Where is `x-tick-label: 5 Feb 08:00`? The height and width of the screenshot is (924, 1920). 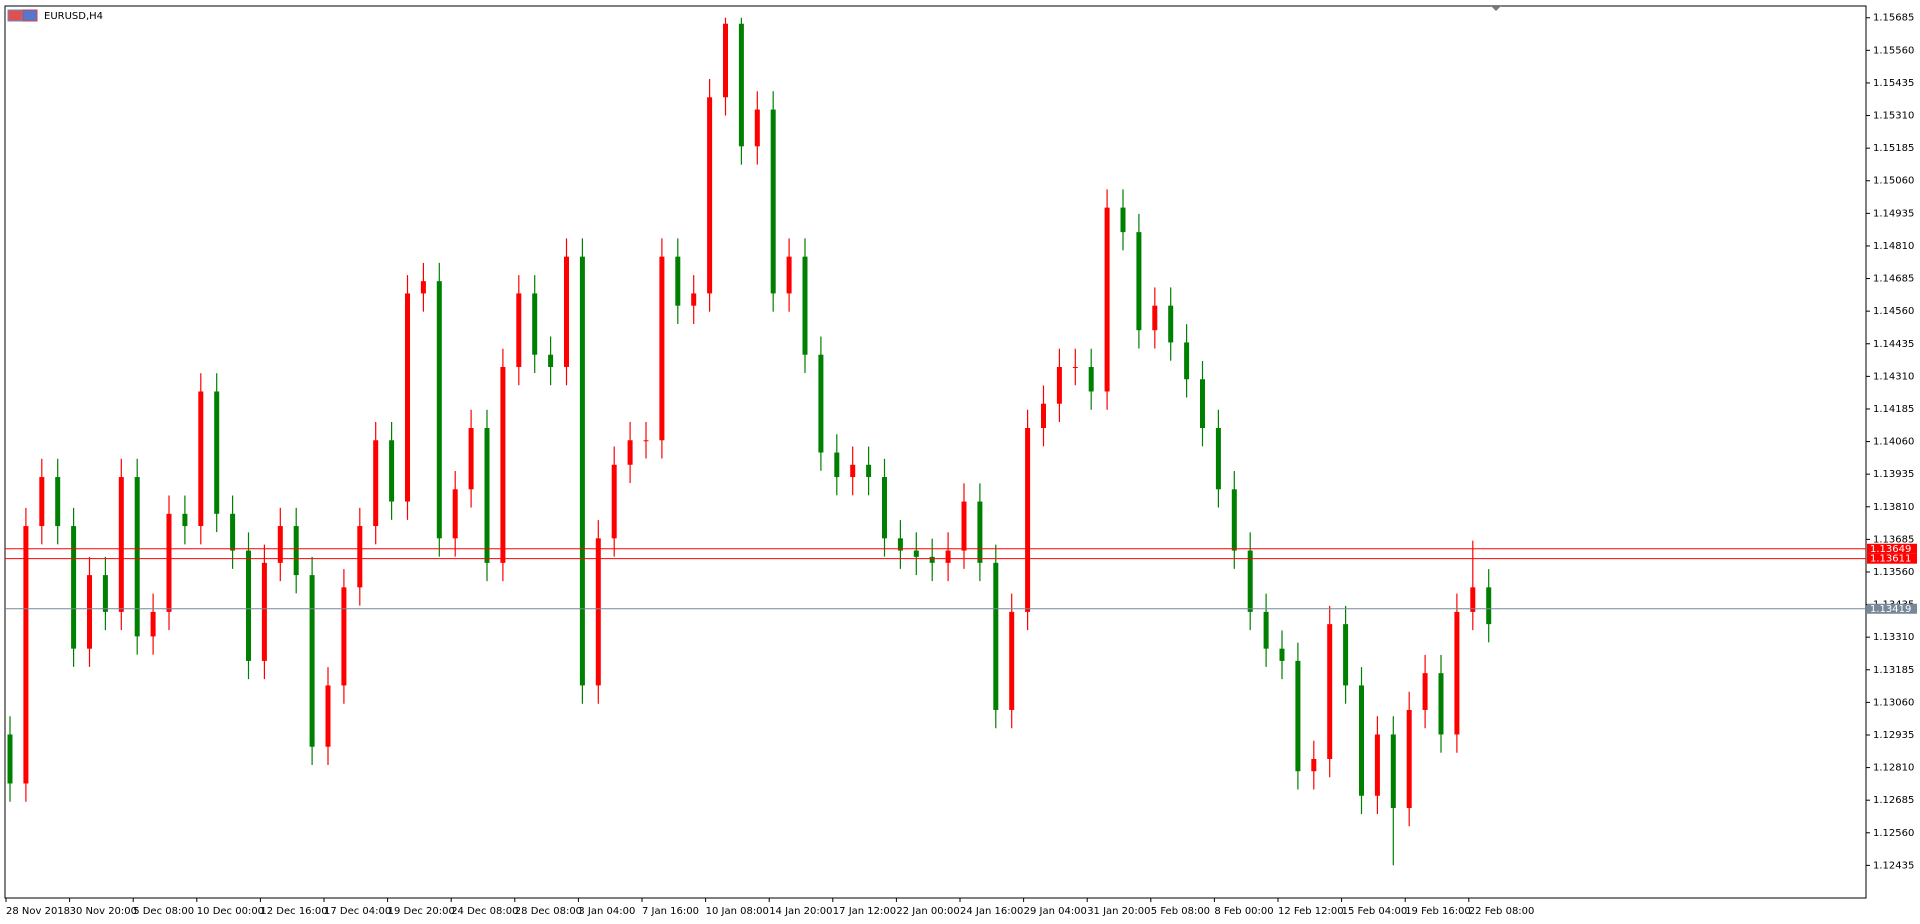 x-tick-label: 5 Feb 08:00 is located at coordinates (1180, 911).